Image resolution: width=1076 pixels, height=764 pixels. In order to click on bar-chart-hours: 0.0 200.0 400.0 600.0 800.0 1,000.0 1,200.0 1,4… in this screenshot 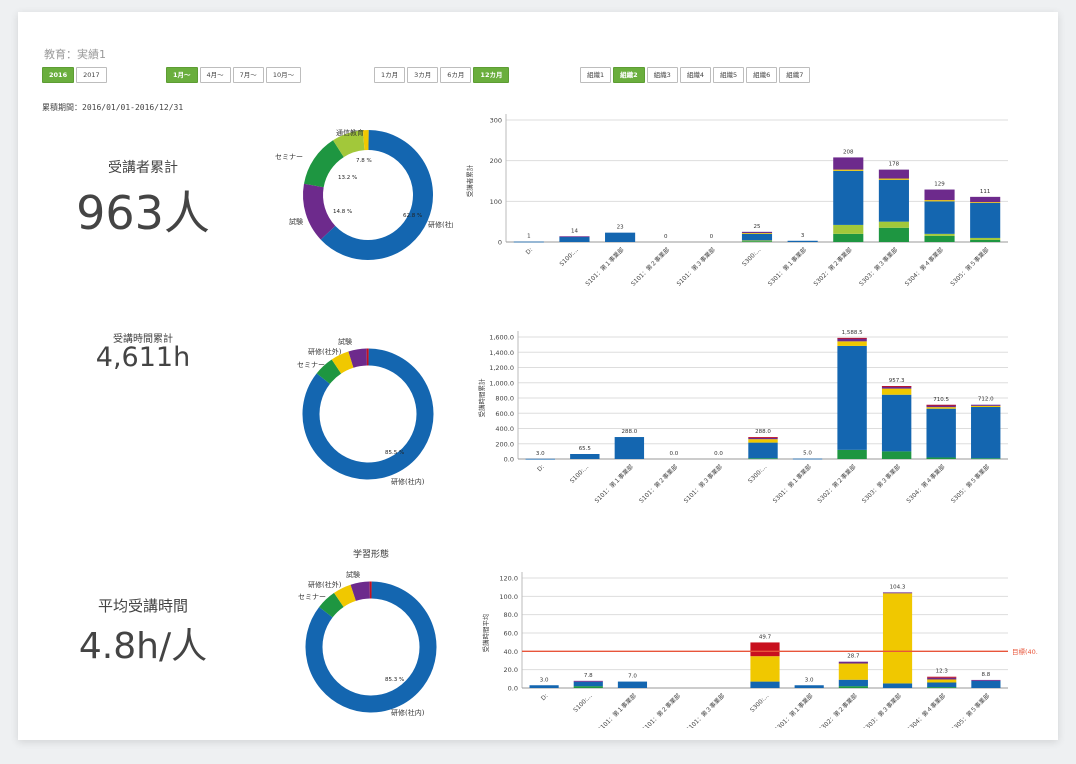, I will do `click(742, 417)`.